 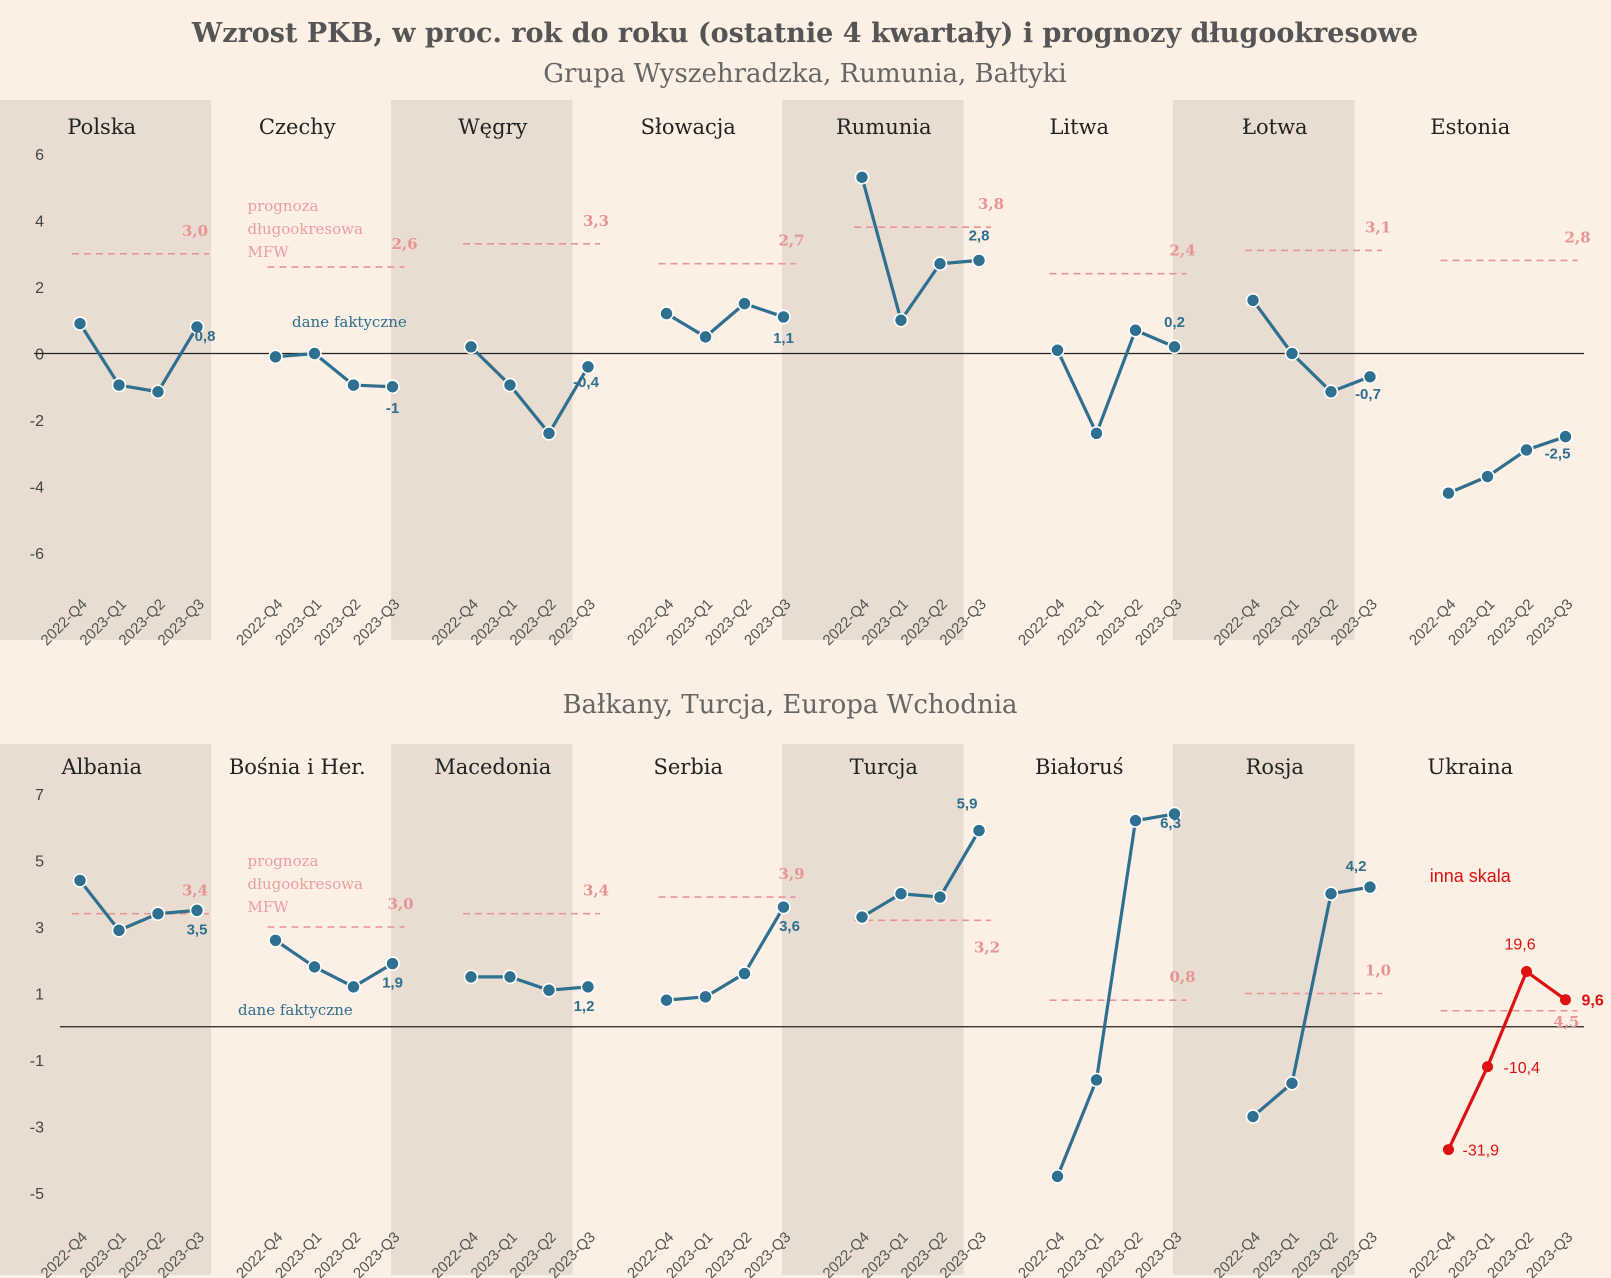 I want to click on y-tick-label: -2, so click(x=37, y=421).